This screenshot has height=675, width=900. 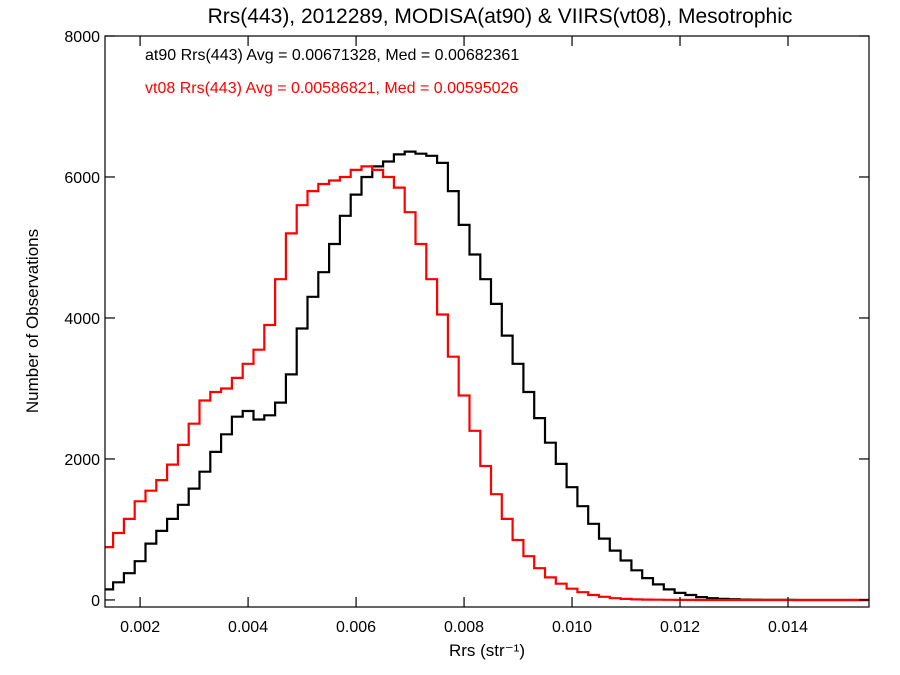 I want to click on y-tick-label: 2000, so click(x=82, y=460).